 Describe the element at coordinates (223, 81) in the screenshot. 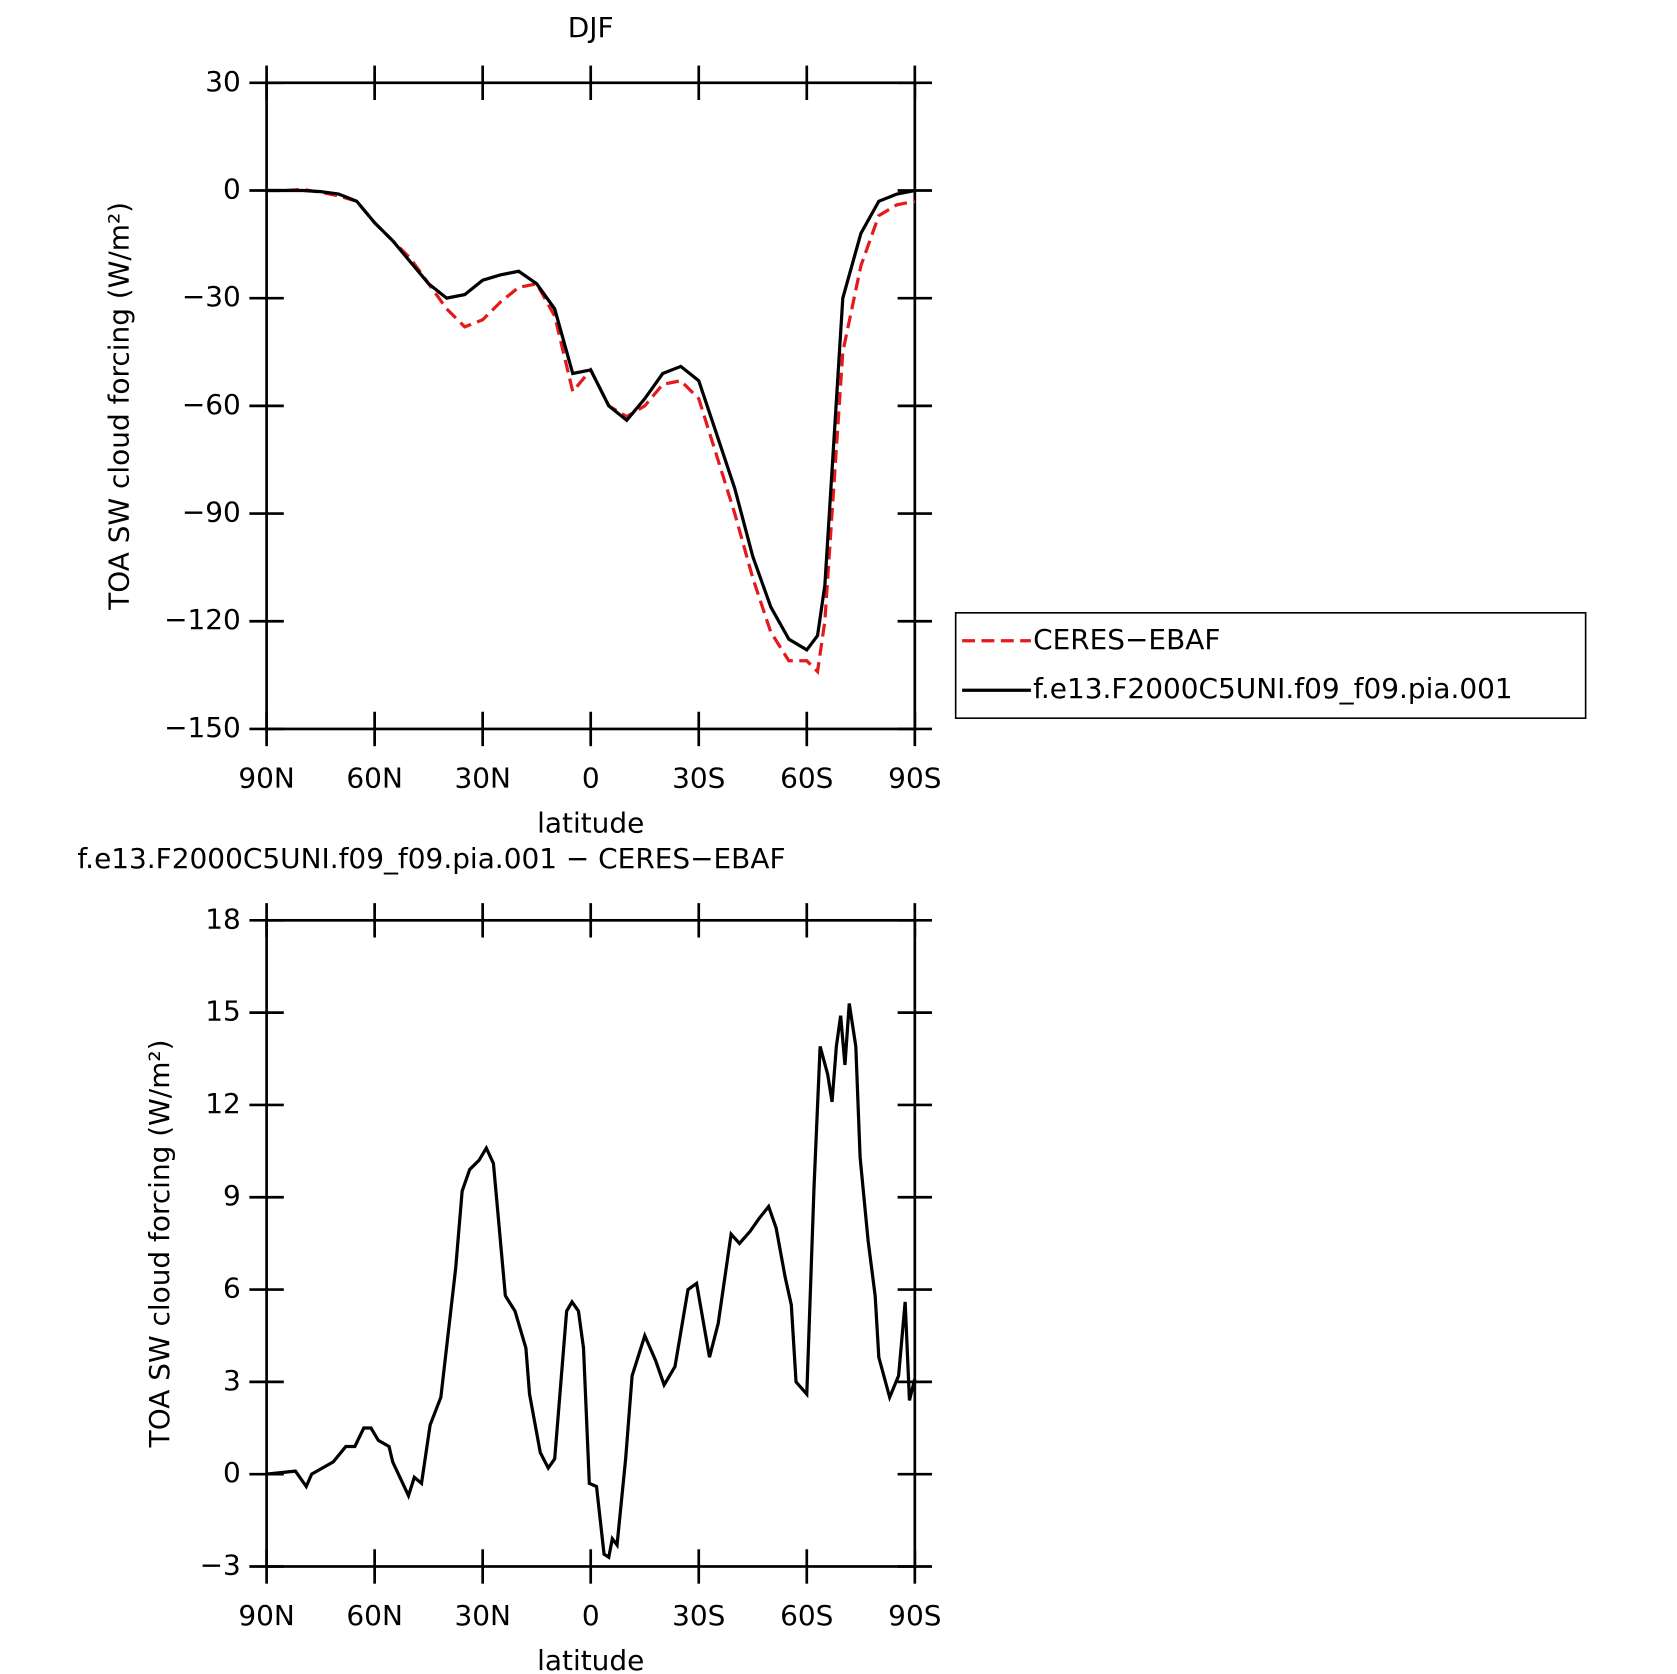

I see `y-tick-label: 30` at that location.